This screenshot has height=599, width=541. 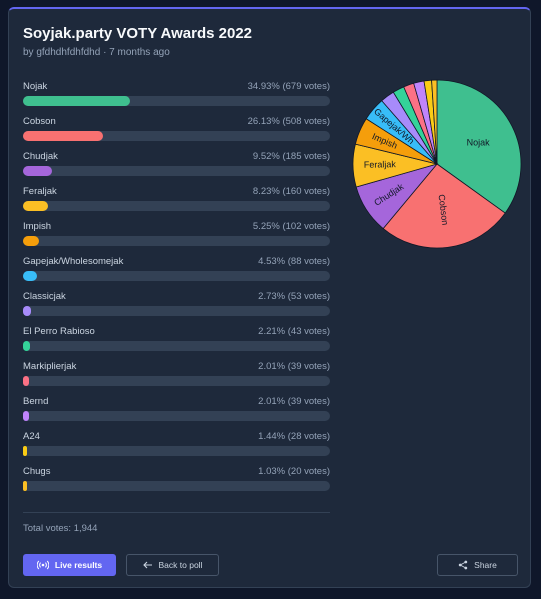 What do you see at coordinates (78, 565) in the screenshot?
I see `live-results-label: Live results` at bounding box center [78, 565].